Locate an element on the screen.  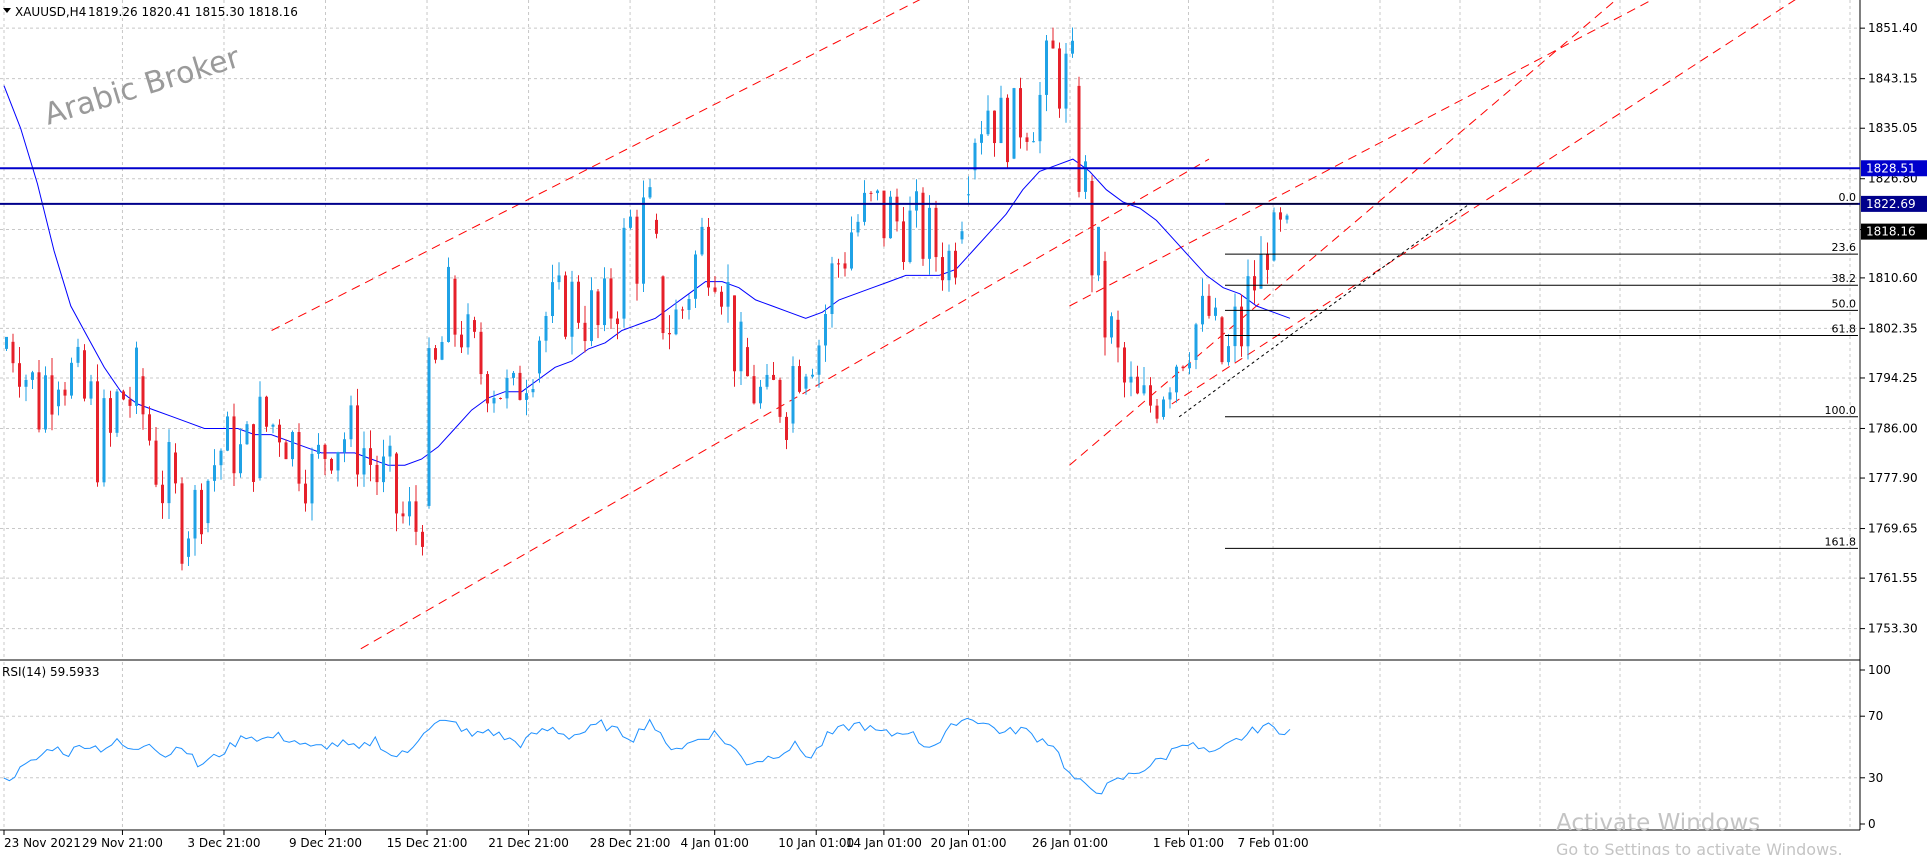
time-tick-label: 3 Dec 21:00 is located at coordinates (223, 843).